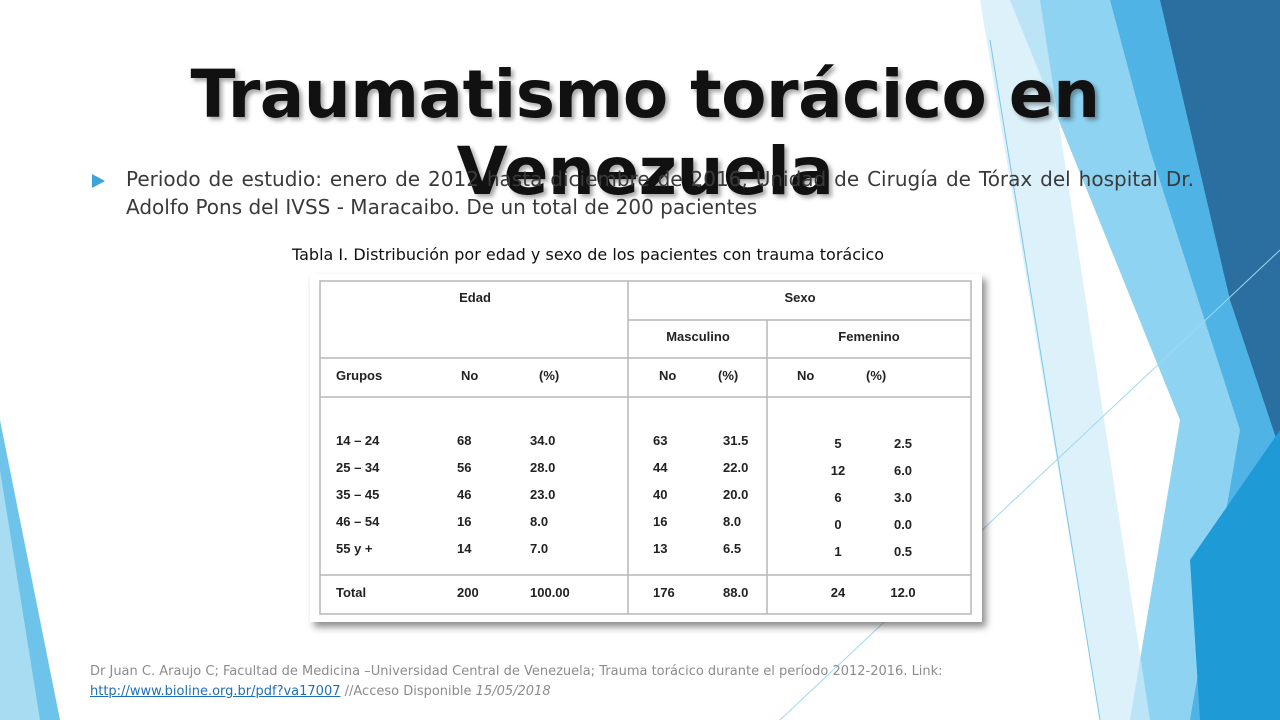 The width and height of the screenshot is (1280, 720). What do you see at coordinates (660, 494) in the screenshot?
I see `cell-m-no: 40` at bounding box center [660, 494].